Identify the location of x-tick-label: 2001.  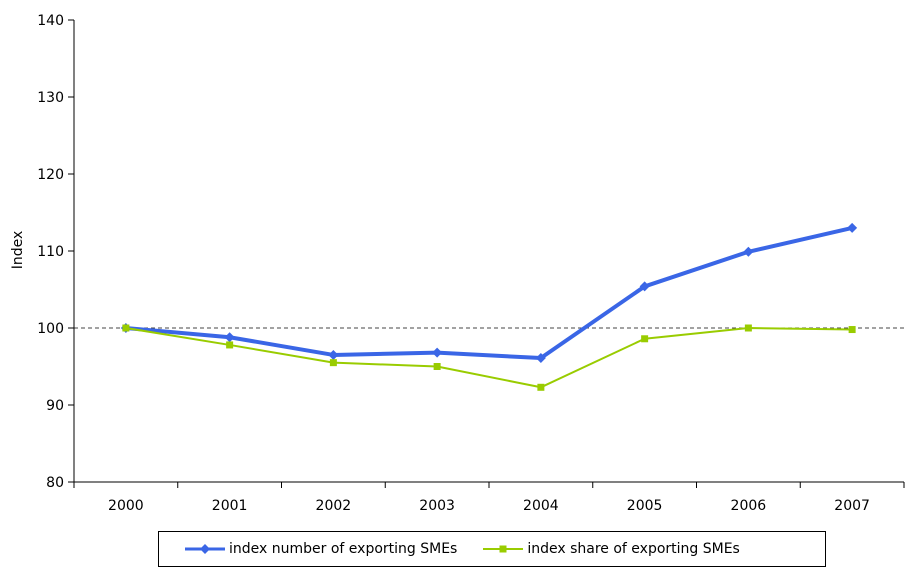
(230, 506).